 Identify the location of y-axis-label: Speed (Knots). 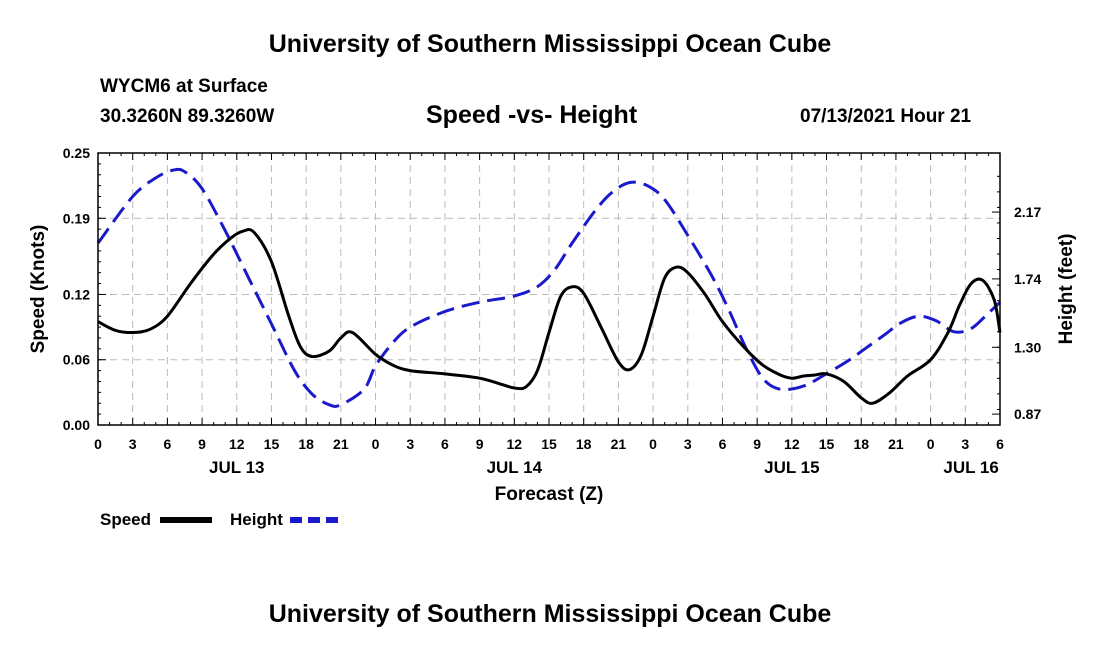
(38, 289).